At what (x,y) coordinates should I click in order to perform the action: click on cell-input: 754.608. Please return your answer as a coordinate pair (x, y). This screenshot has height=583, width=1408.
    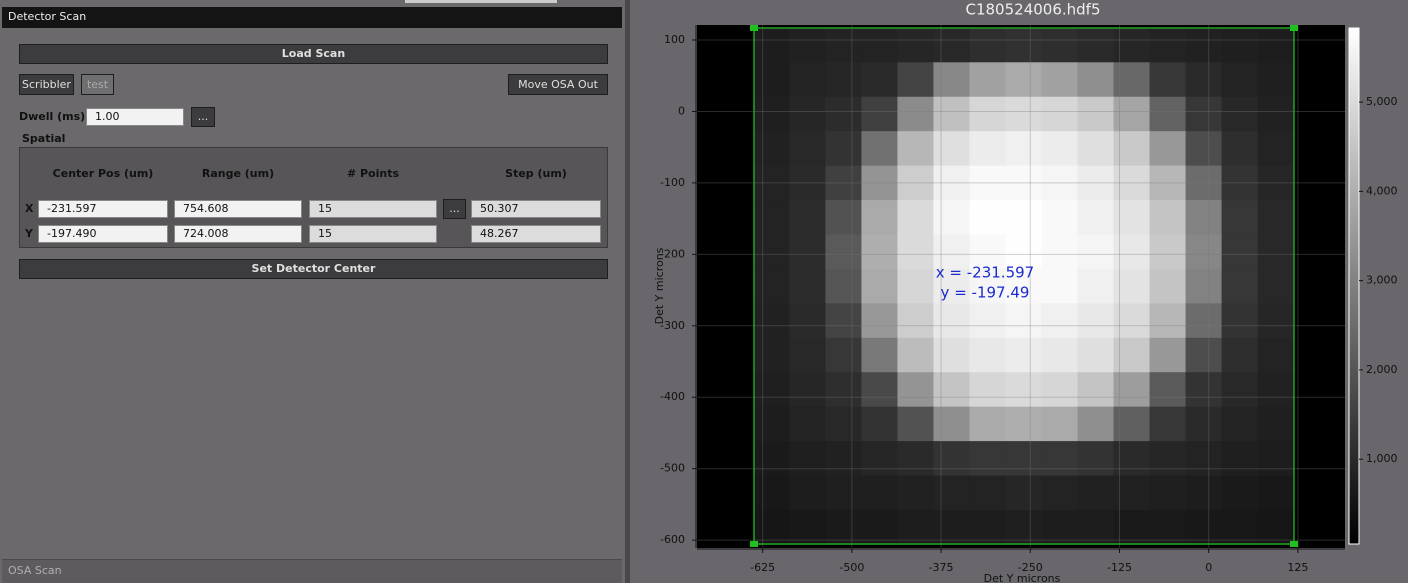
    Looking at the image, I should click on (238, 209).